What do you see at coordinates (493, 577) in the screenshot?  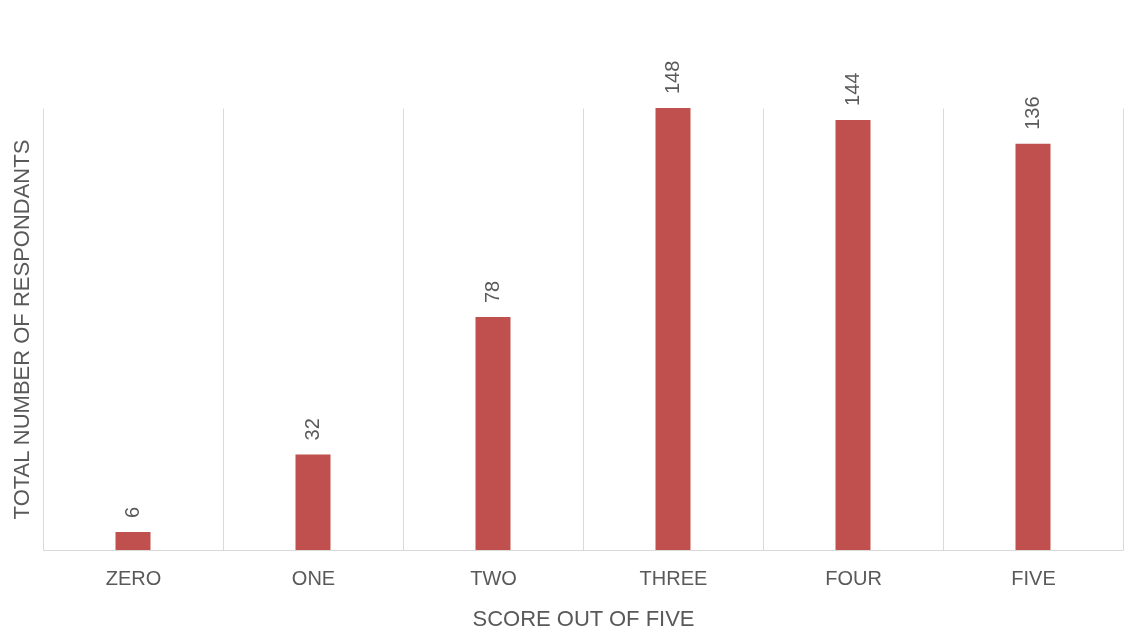 I see `x-tick-label: TWO` at bounding box center [493, 577].